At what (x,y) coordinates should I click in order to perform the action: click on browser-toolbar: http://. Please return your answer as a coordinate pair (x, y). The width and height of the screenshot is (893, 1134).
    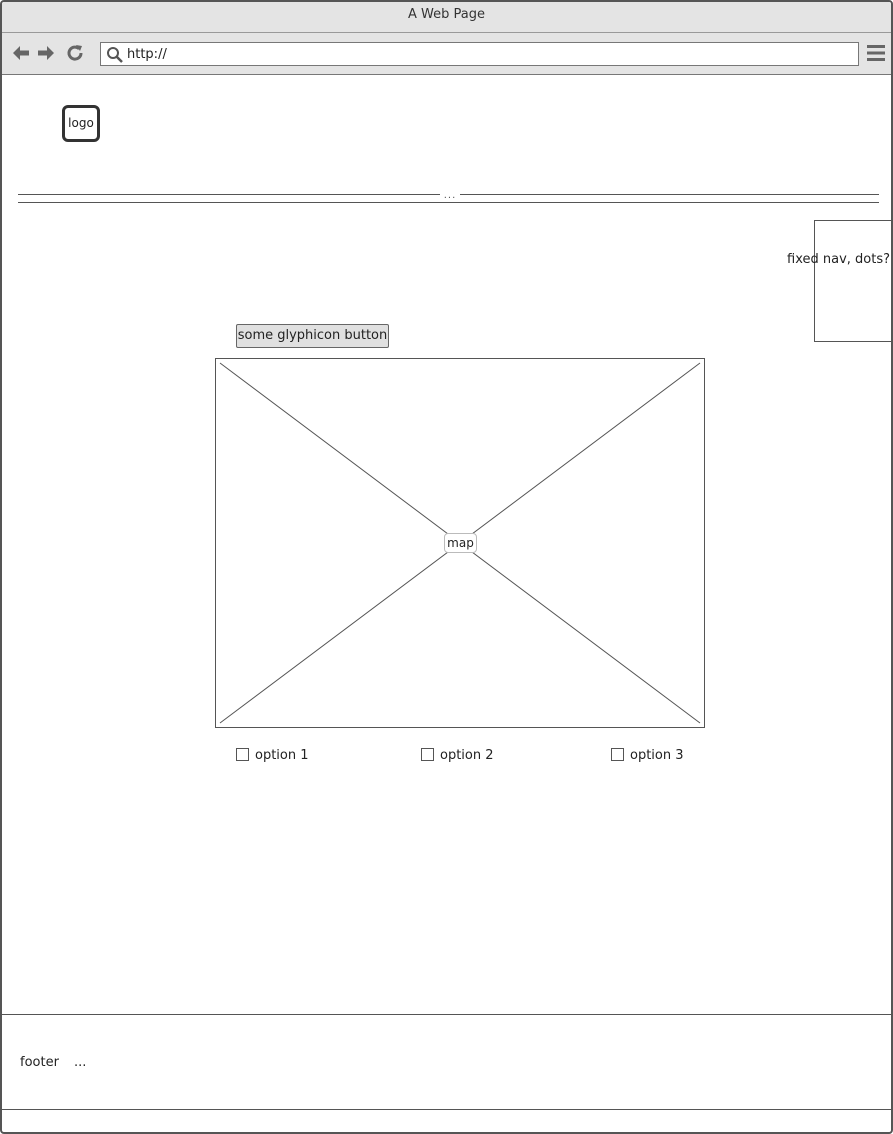
    Looking at the image, I should click on (446, 54).